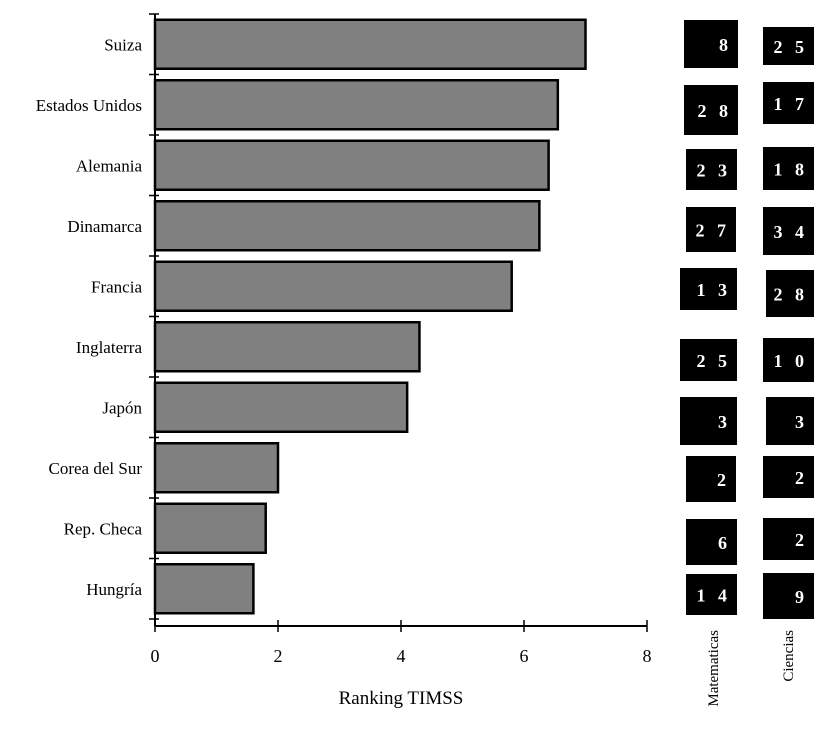 The width and height of the screenshot is (814, 741). Describe the element at coordinates (114, 589) in the screenshot. I see `category-label: Hungría` at that location.